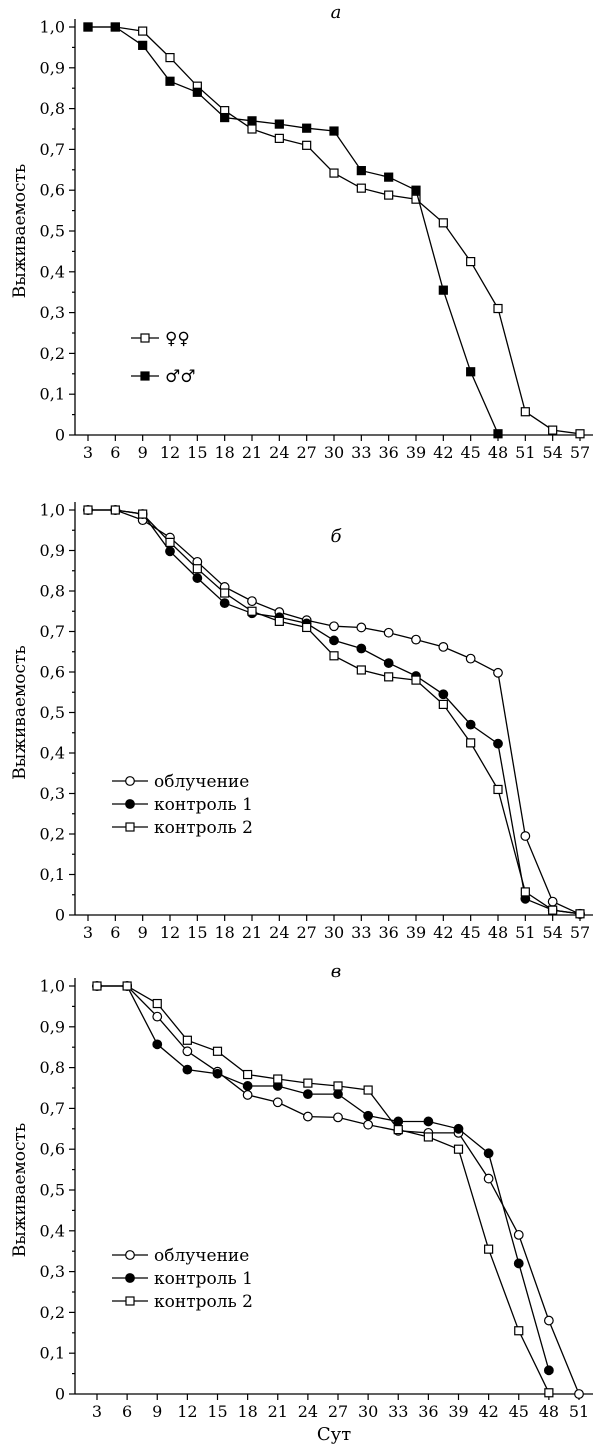 The width and height of the screenshot is (595, 1453). Describe the element at coordinates (52, 231) in the screenshot. I see `panel-0-y-tick-label-5: 0,5` at that location.